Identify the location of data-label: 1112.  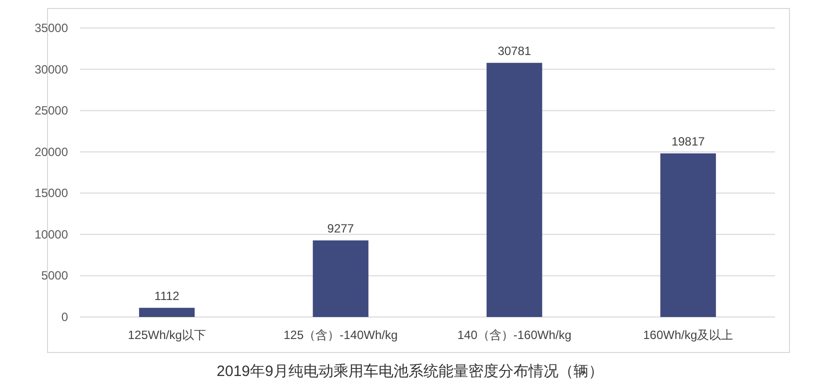
(167, 295).